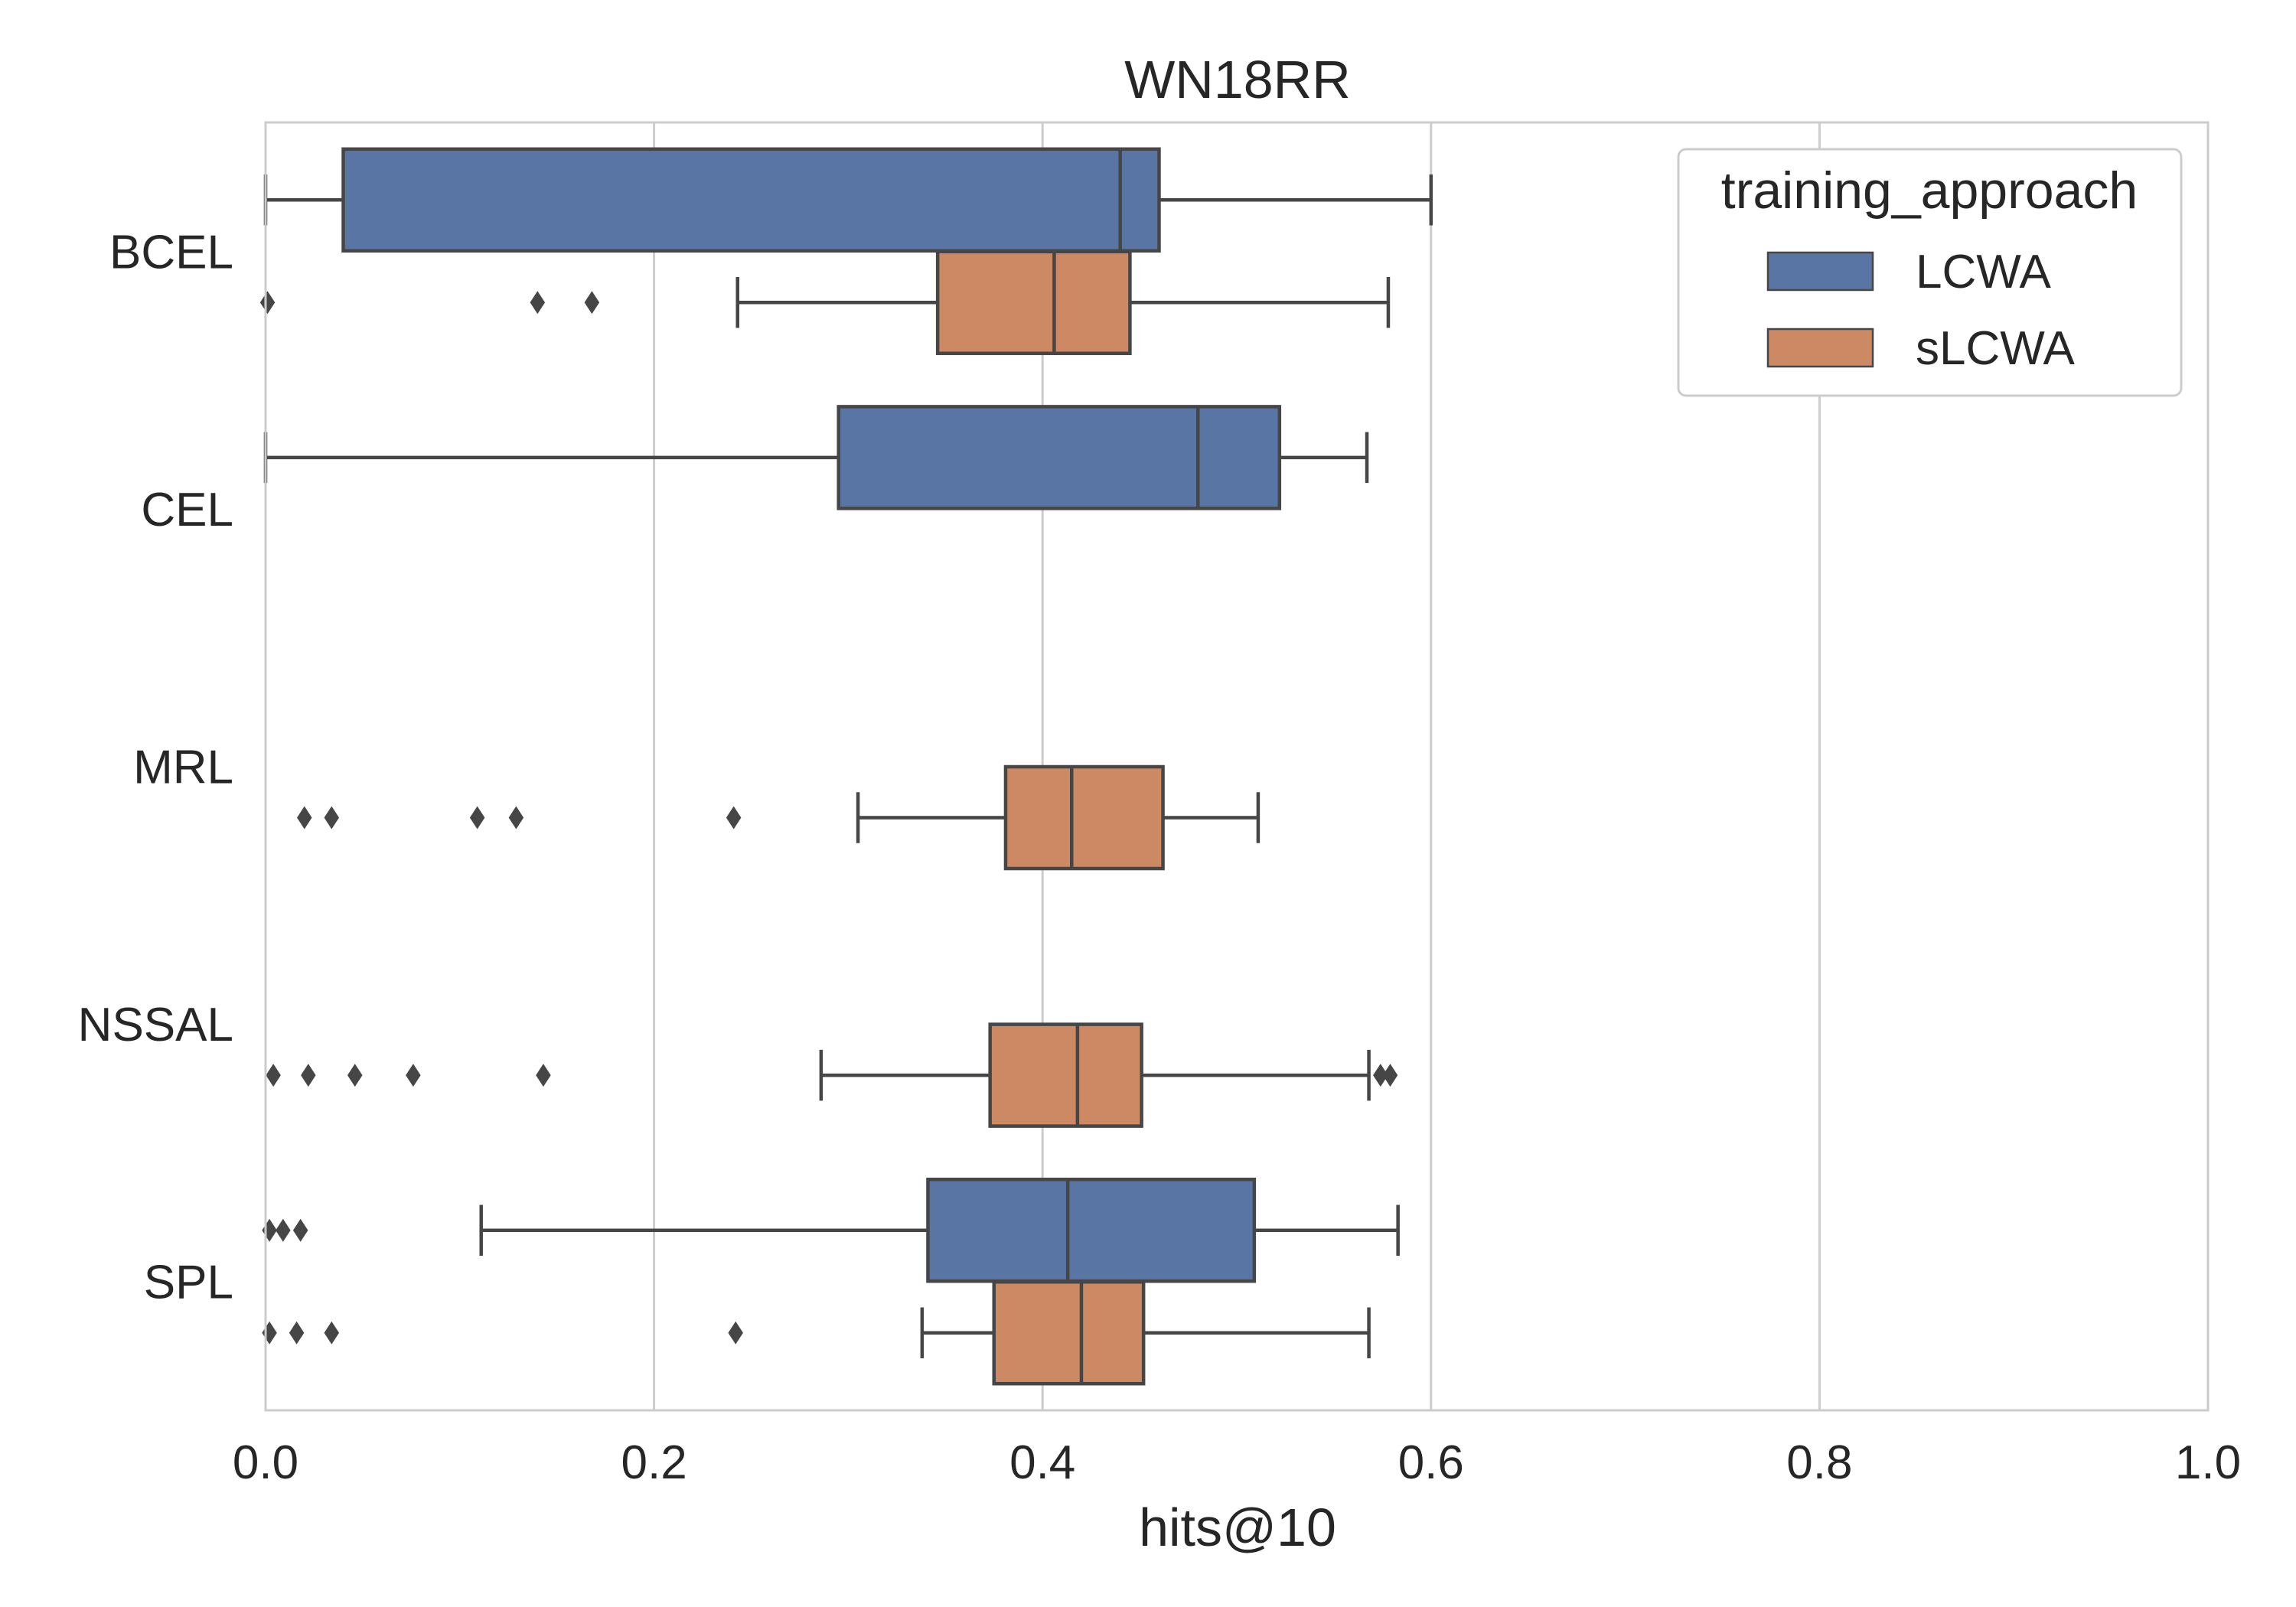 The image size is (2296, 1607). I want to click on legend-title: training_approach, so click(1929, 190).